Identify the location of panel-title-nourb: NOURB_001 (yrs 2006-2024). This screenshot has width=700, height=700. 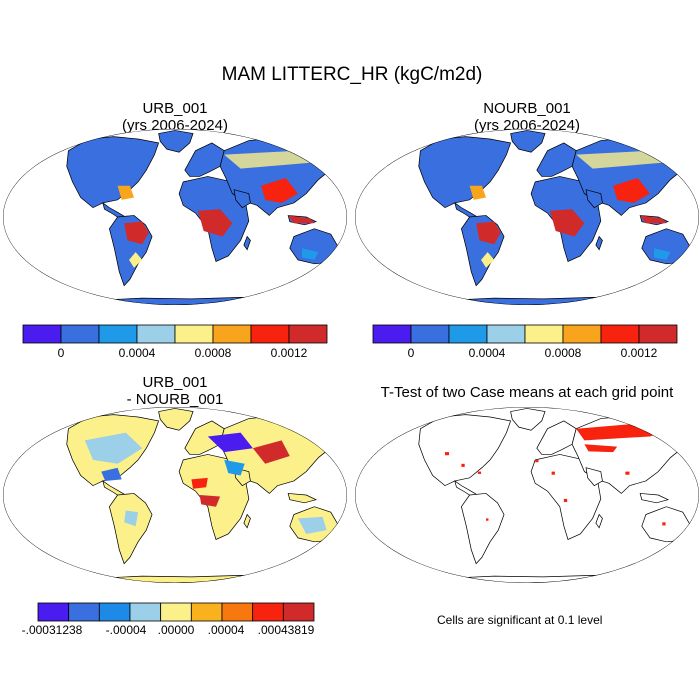
(527, 117).